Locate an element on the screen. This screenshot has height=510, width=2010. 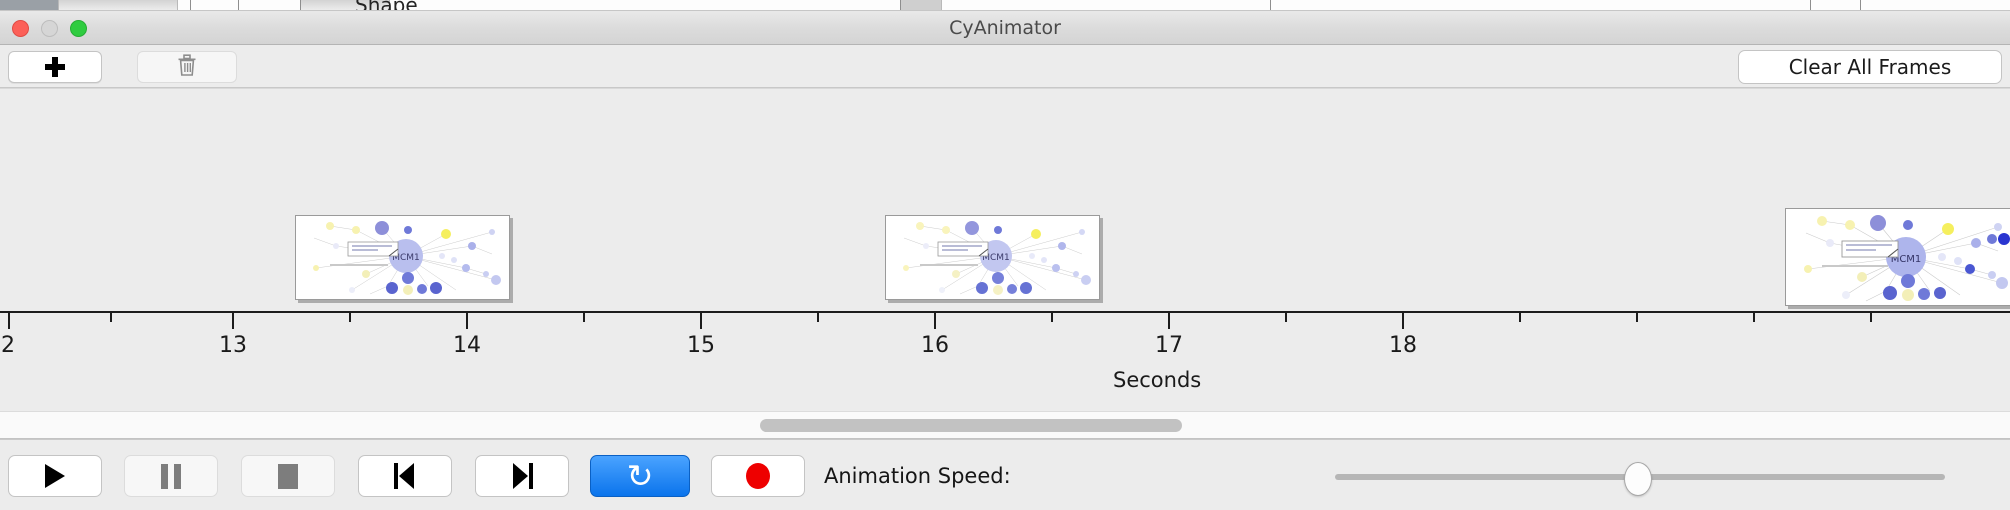
axis-tick-label: 18 is located at coordinates (1403, 345).